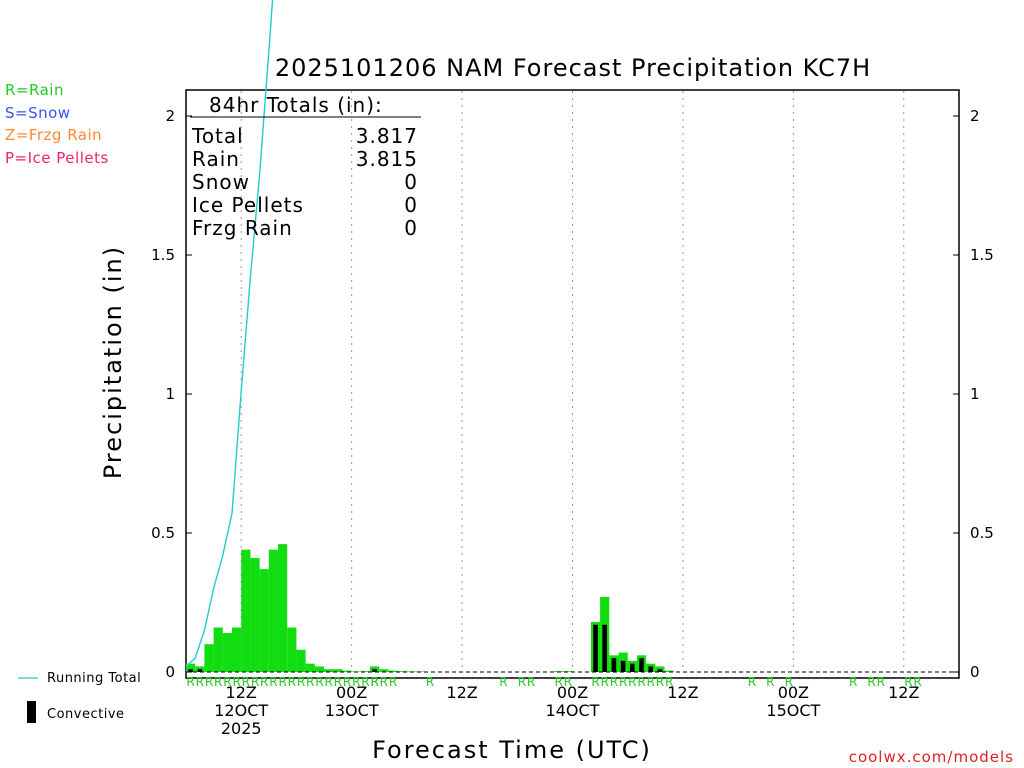 This screenshot has height=768, width=1024. I want to click on y-tick-label-right: 0.5, so click(982, 533).